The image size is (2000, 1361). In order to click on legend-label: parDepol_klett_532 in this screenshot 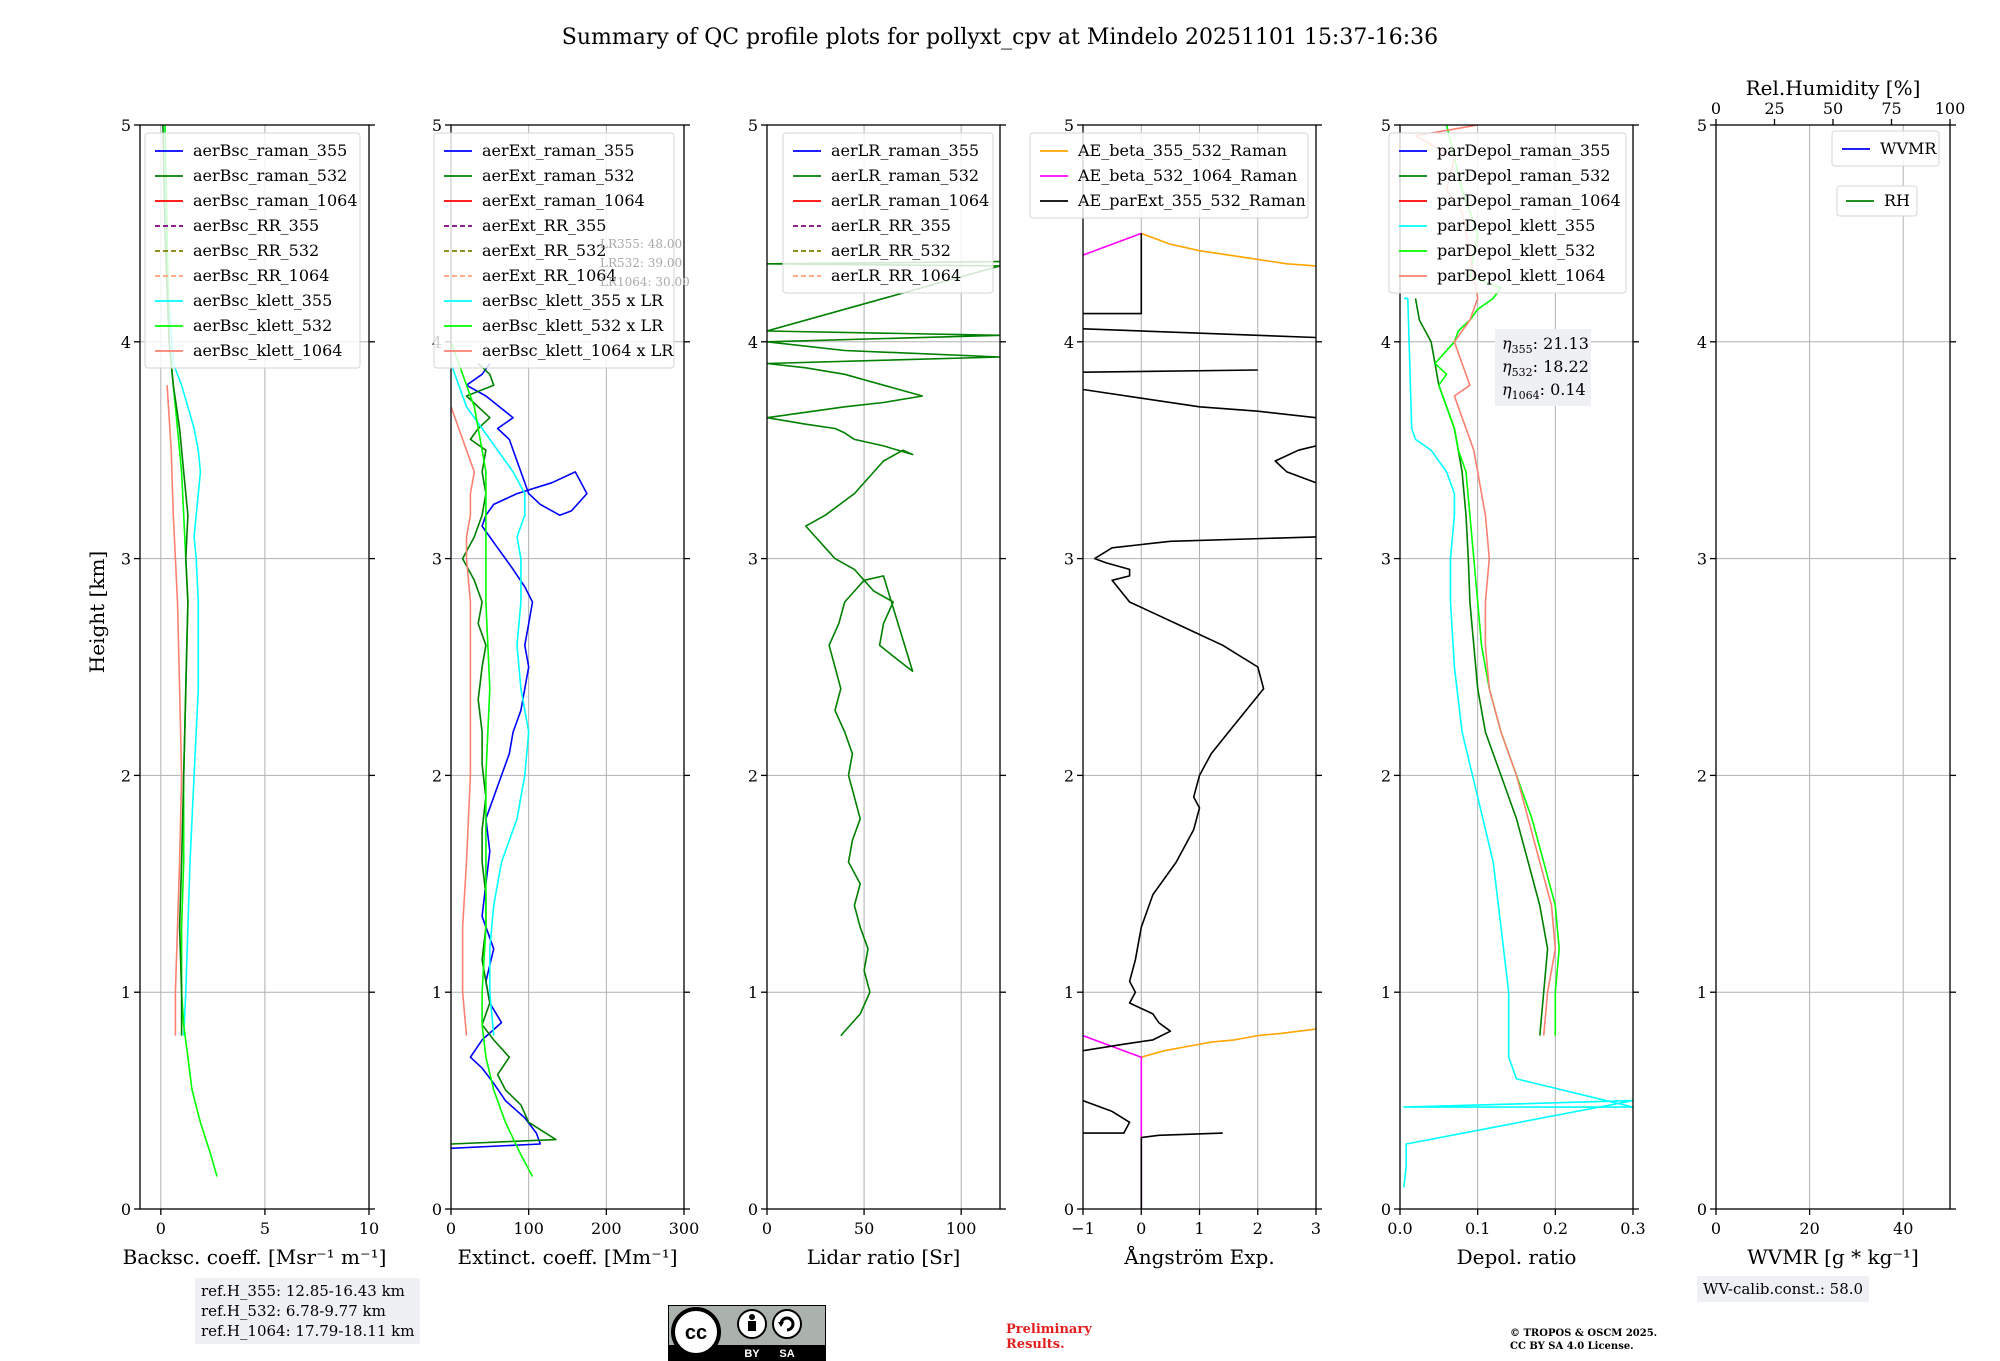, I will do `click(1516, 250)`.